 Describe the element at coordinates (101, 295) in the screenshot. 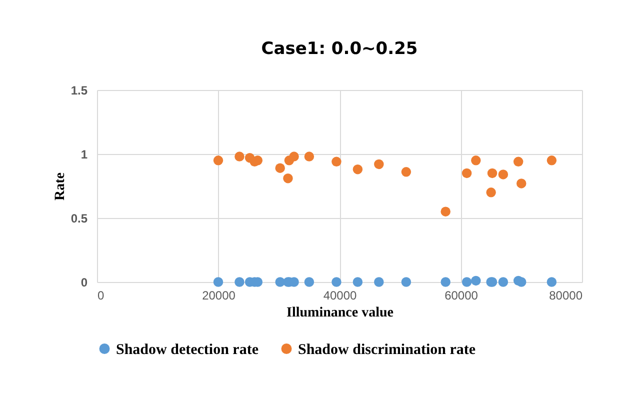

I see `x-tick-label: 0` at that location.